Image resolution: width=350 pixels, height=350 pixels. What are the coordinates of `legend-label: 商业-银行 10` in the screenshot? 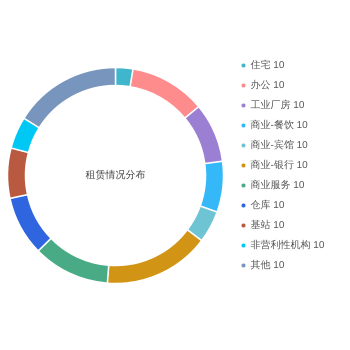 It's located at (279, 165).